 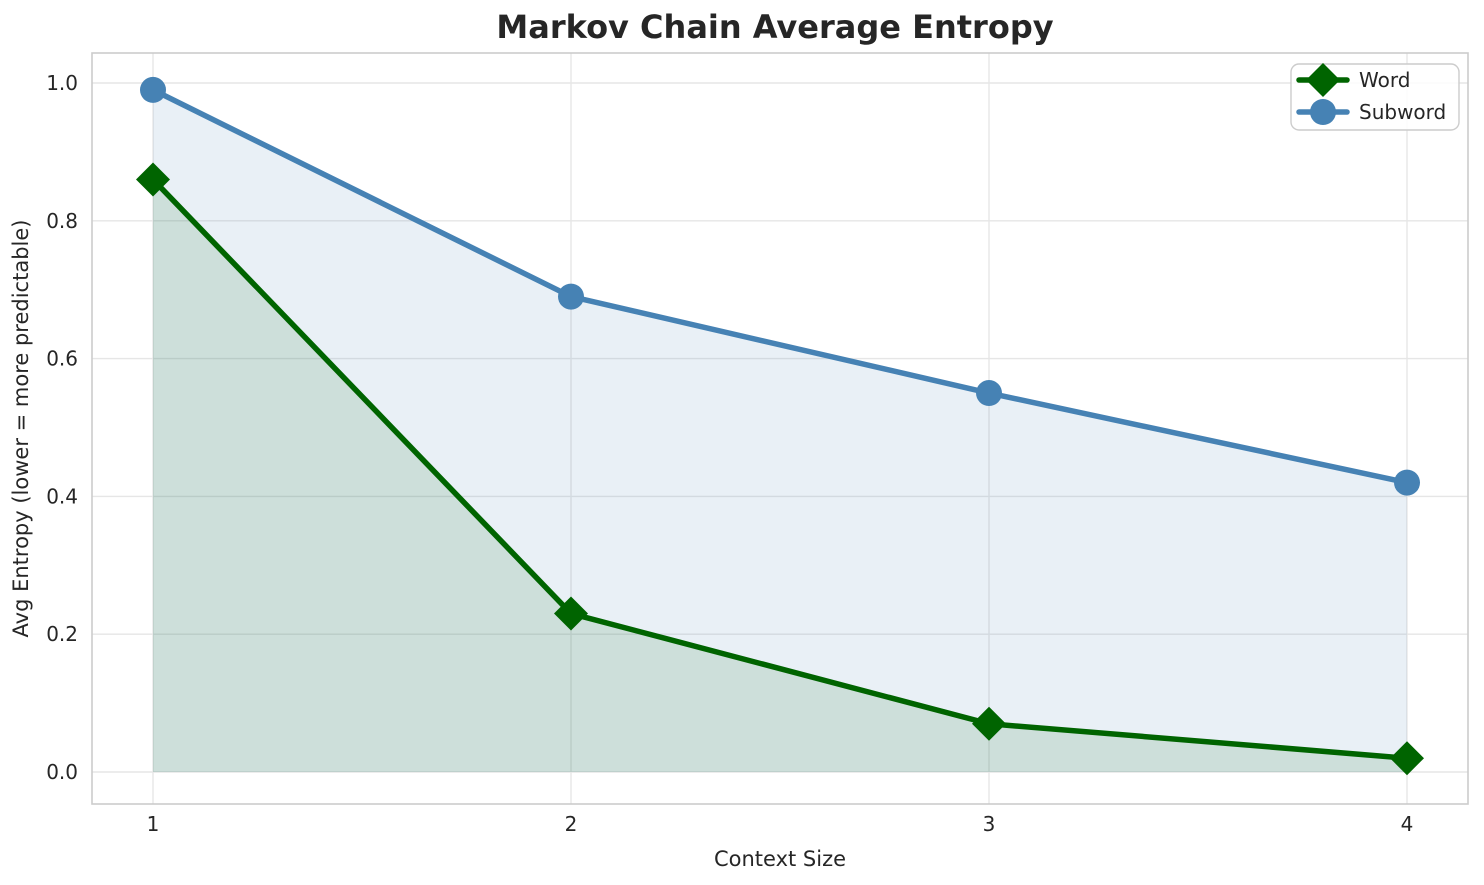 What do you see at coordinates (1353, 80) in the screenshot?
I see `legend-item-word: Word` at bounding box center [1353, 80].